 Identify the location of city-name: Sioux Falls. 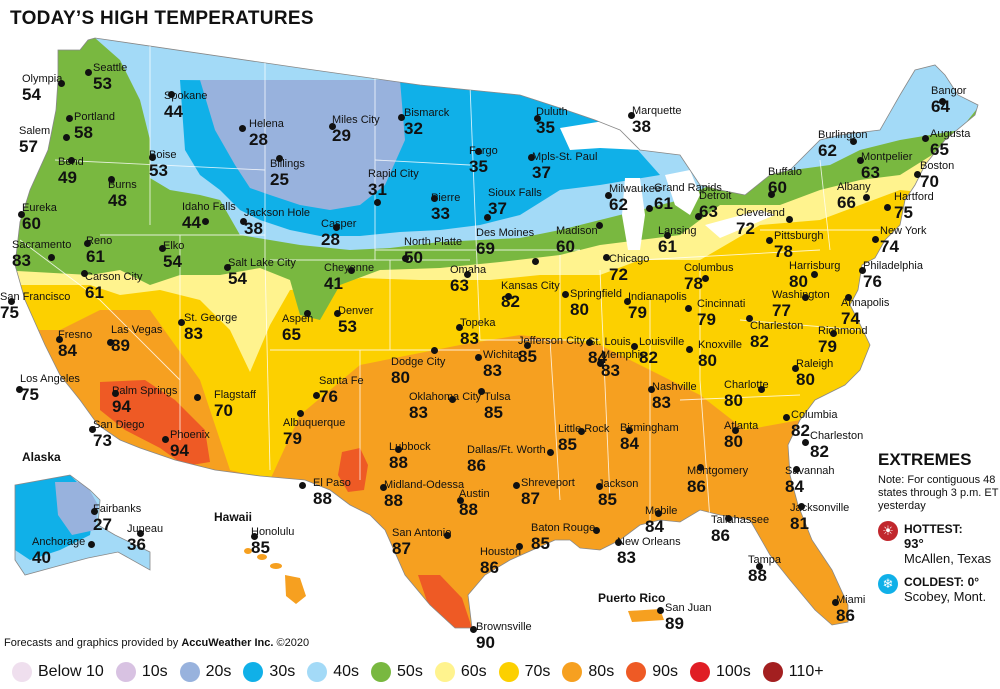
(515, 193).